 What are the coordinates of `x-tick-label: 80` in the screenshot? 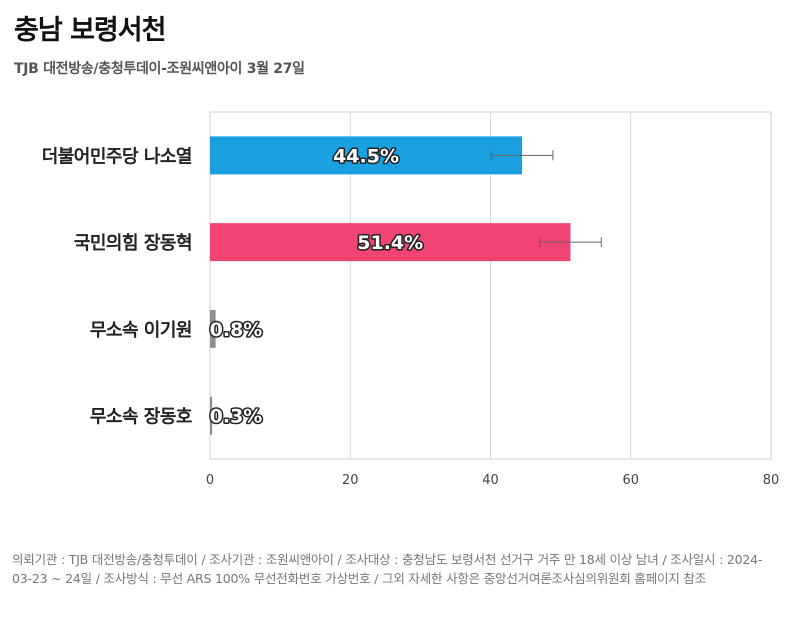 It's located at (771, 480).